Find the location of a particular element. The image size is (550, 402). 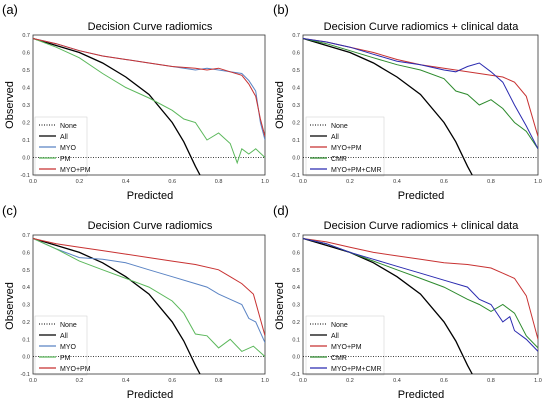

legend: None All MYO+PM CMR MYO+PM+CMR is located at coordinates (345, 146).